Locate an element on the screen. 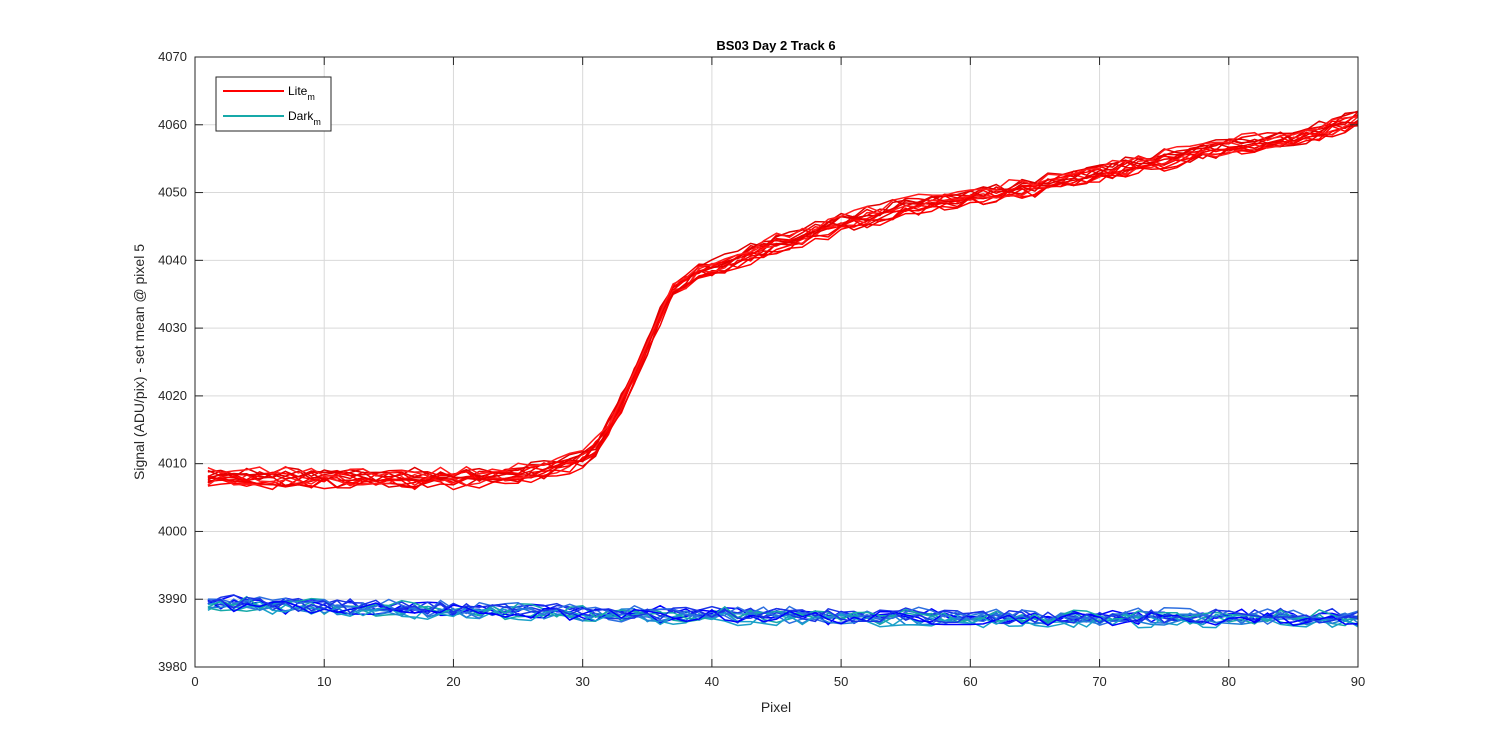 The image size is (1500, 750). x-tick-label: 30 is located at coordinates (582, 681).